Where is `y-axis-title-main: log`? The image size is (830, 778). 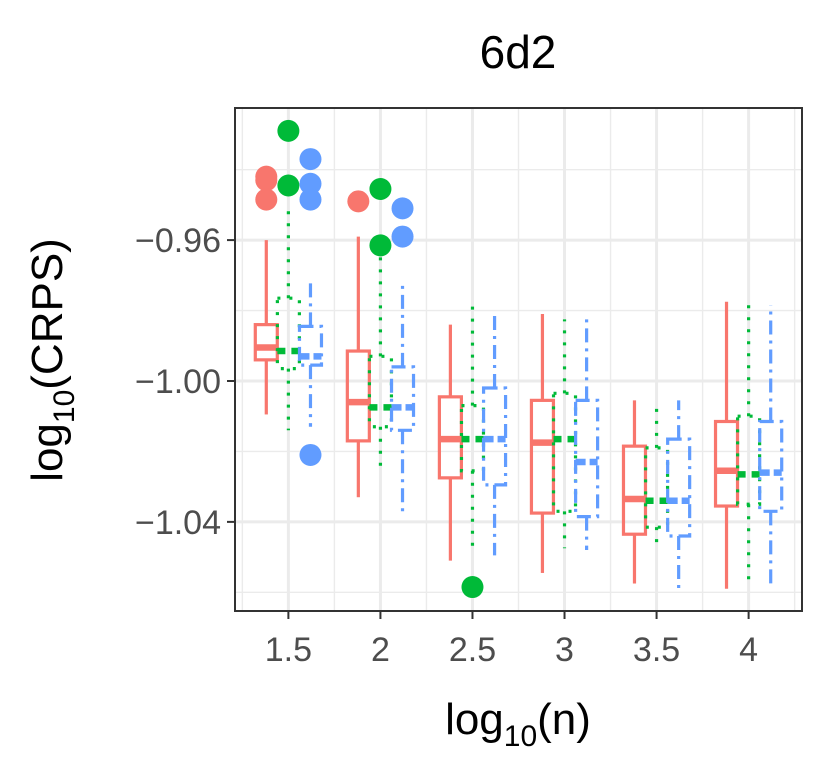
y-axis-title-main: log is located at coordinates (47, 452).